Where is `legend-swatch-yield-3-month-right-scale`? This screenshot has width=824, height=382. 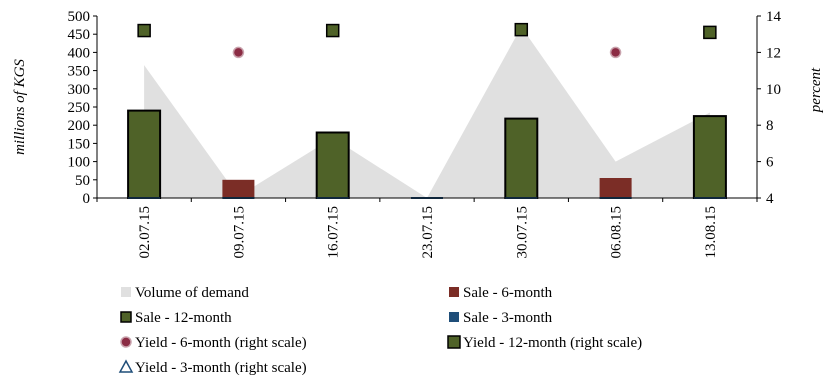
legend-swatch-yield-3-month-right-scale is located at coordinates (126, 366).